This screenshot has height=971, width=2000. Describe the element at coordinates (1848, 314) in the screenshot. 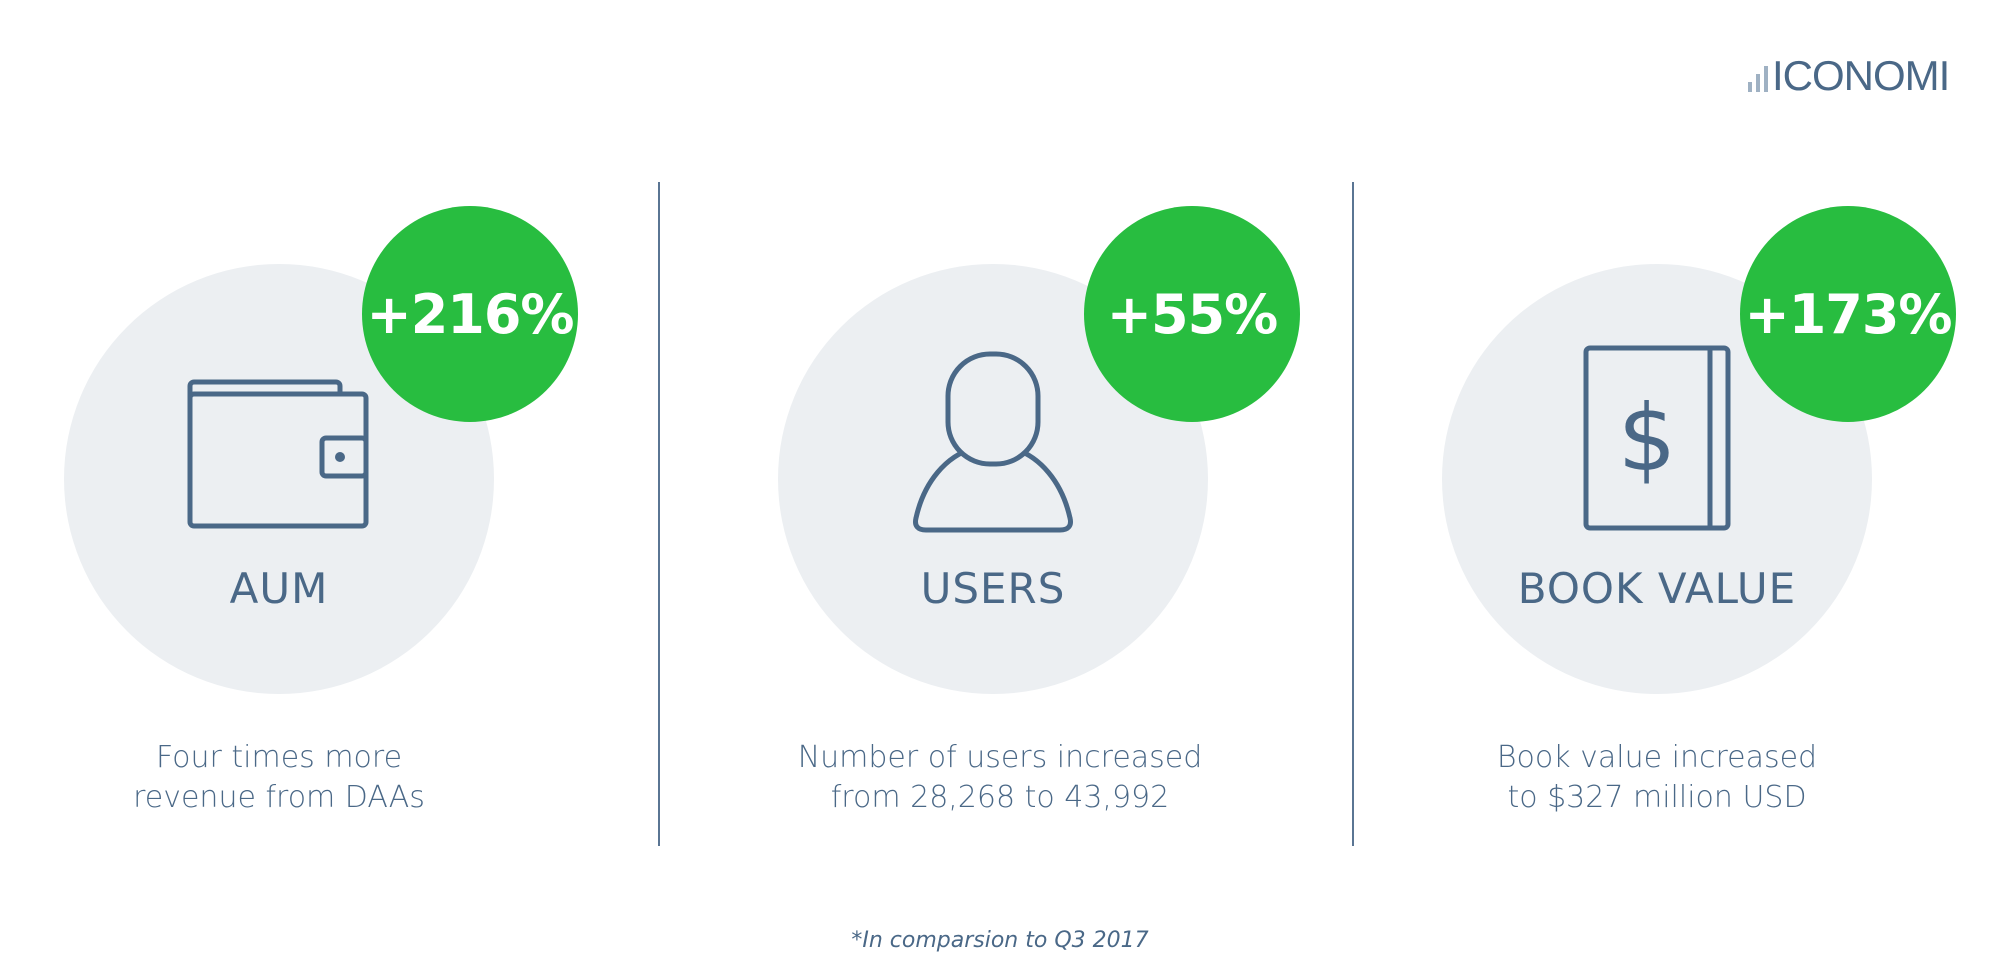

I see `percent-badge: +173%` at that location.